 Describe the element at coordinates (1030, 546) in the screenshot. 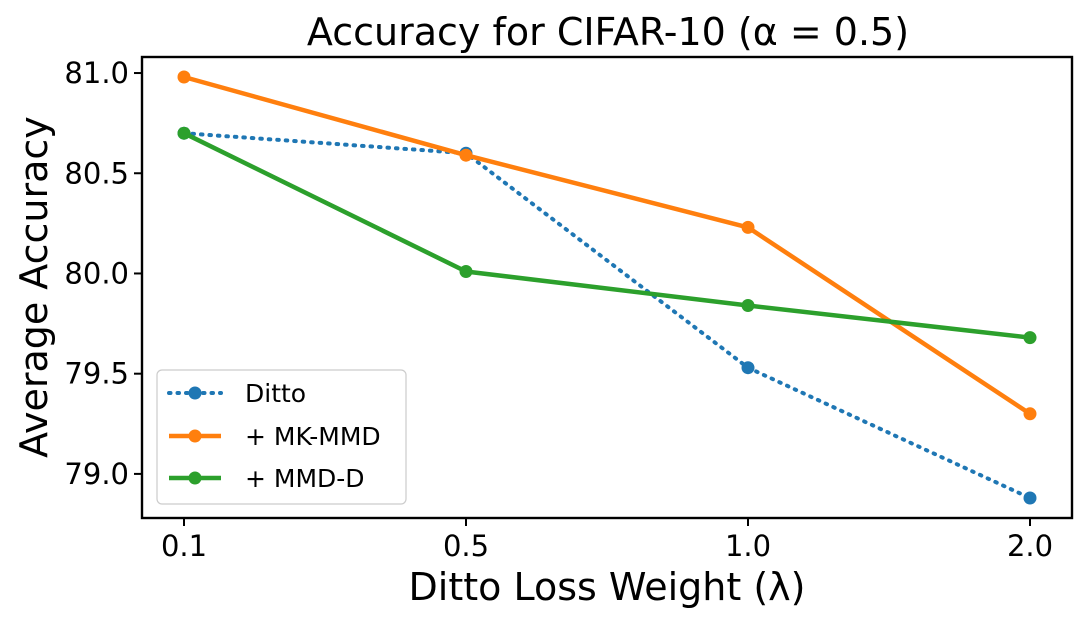

I see `x-tick-label: 2.0` at that location.